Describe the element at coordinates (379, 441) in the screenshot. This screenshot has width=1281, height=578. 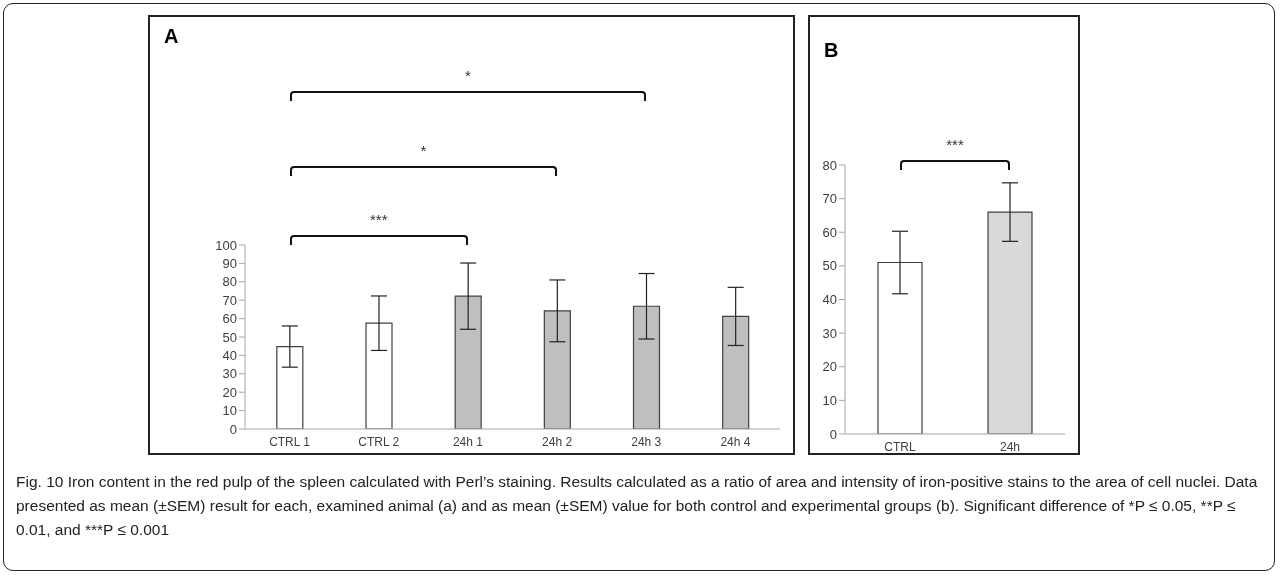
I see `x-tick-label: CTRL 2` at that location.